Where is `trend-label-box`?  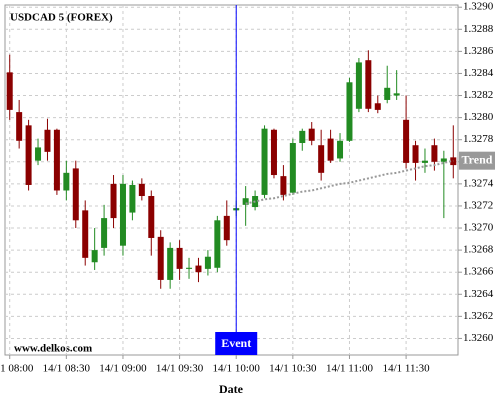
trend-label-box is located at coordinates (477, 160).